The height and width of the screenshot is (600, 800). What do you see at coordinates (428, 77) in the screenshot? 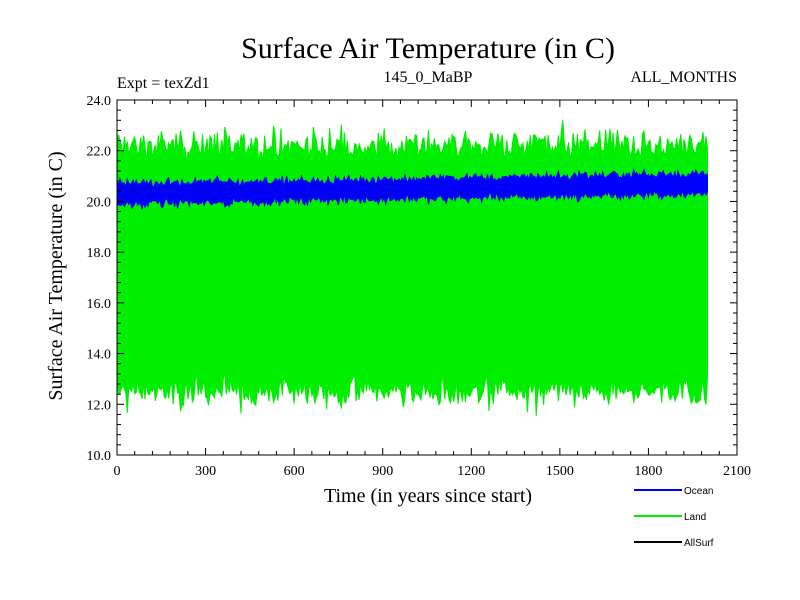
I see `period-label: 145_0_MaBP` at bounding box center [428, 77].